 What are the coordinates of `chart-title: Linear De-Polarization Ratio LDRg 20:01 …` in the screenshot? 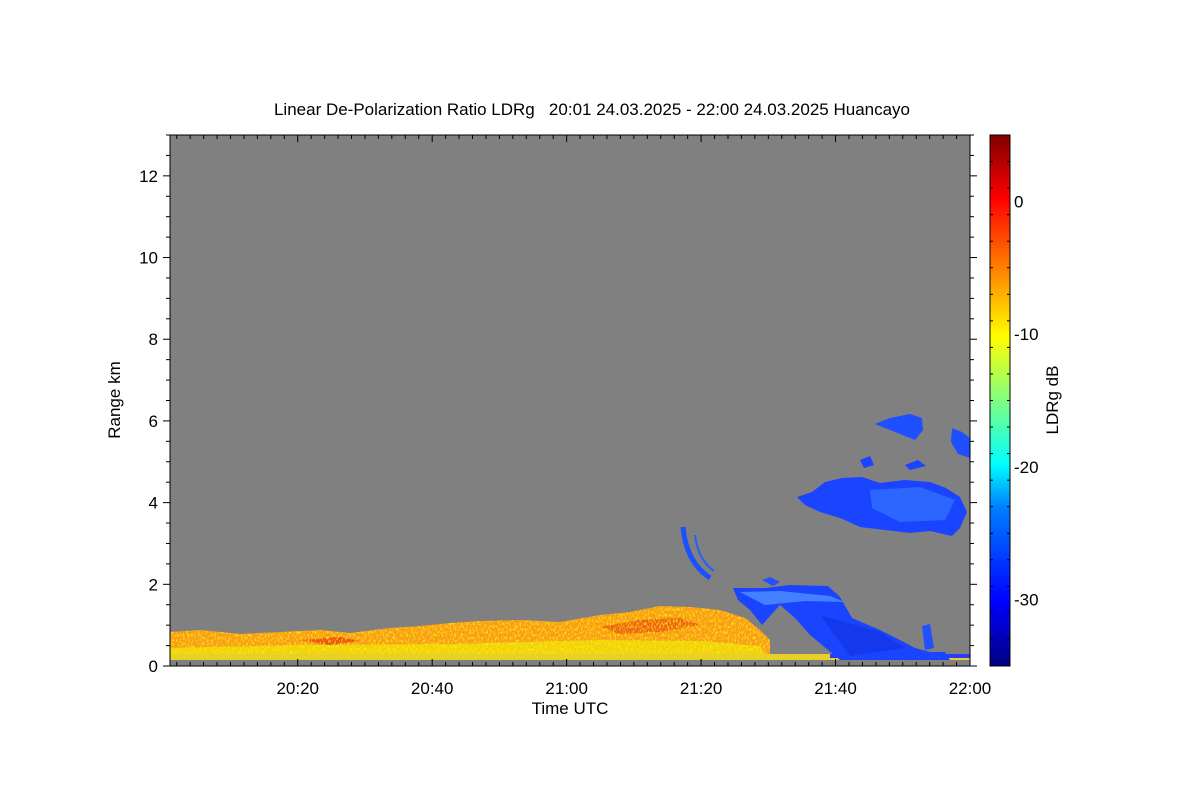 It's located at (592, 109).